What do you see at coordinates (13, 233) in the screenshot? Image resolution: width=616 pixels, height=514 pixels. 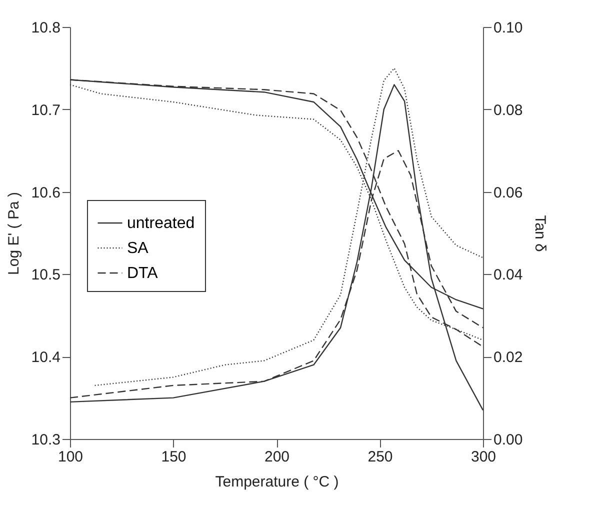 I see `y-axis-title: Log E' ( Pa )` at bounding box center [13, 233].